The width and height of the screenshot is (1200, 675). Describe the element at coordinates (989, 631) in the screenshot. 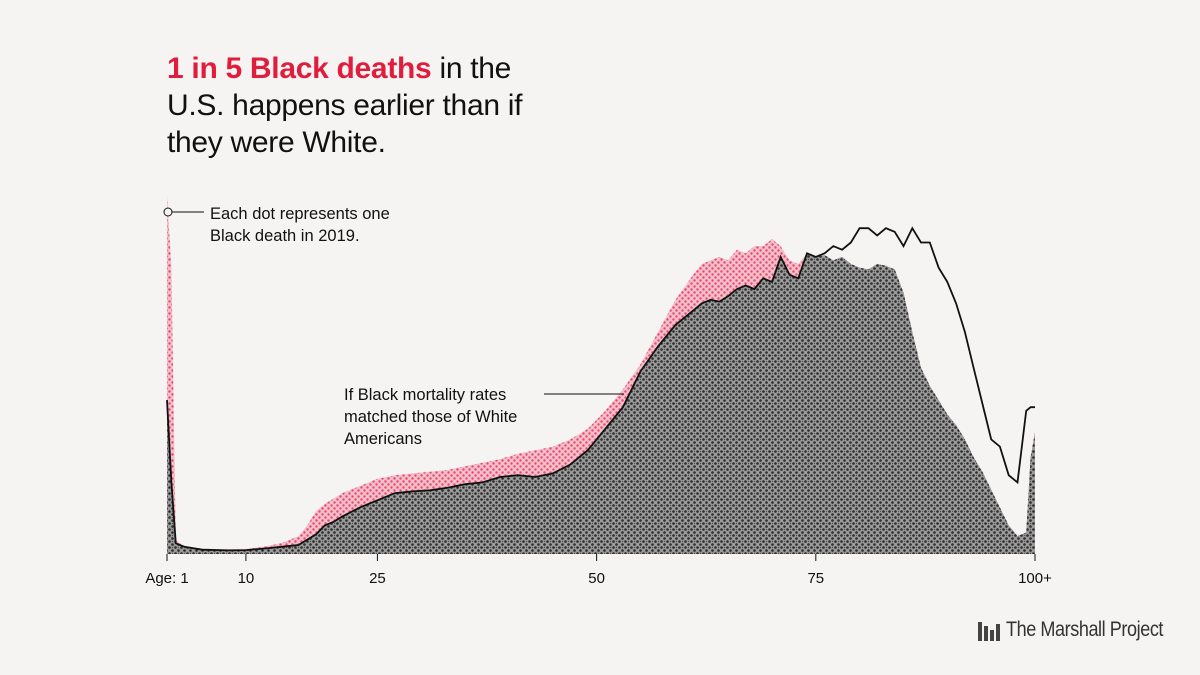

I see `marshall-project-logo-icon` at that location.